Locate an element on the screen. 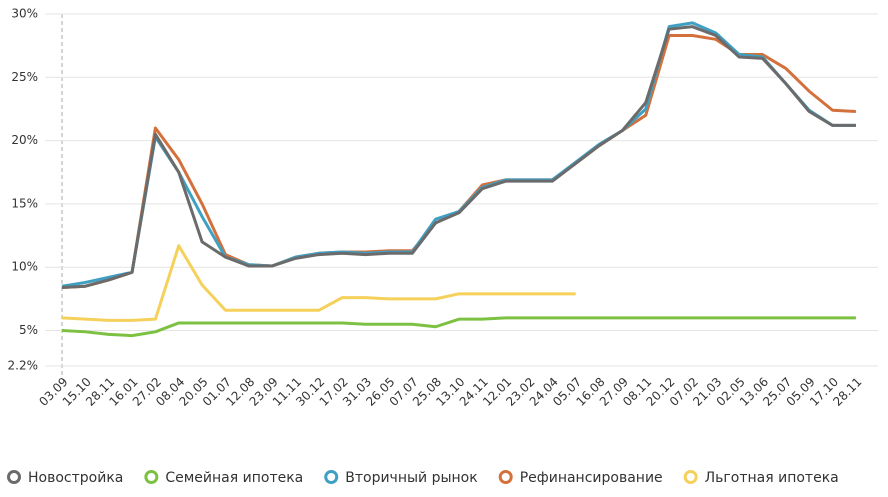  legend-label: Новостройка is located at coordinates (75, 478).